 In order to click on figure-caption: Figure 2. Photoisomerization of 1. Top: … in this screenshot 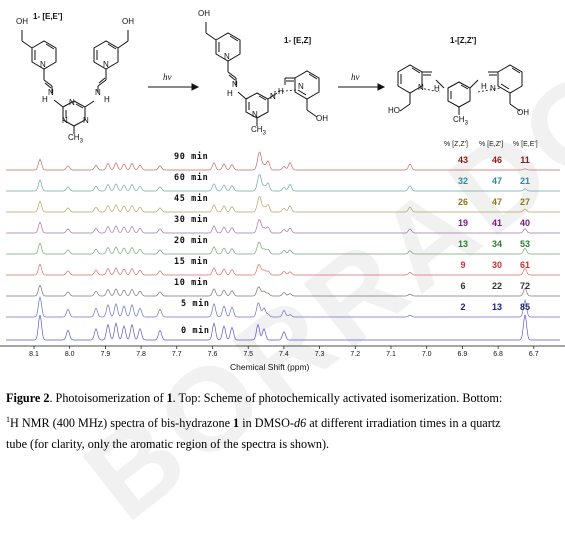, I will do `click(284, 421)`.